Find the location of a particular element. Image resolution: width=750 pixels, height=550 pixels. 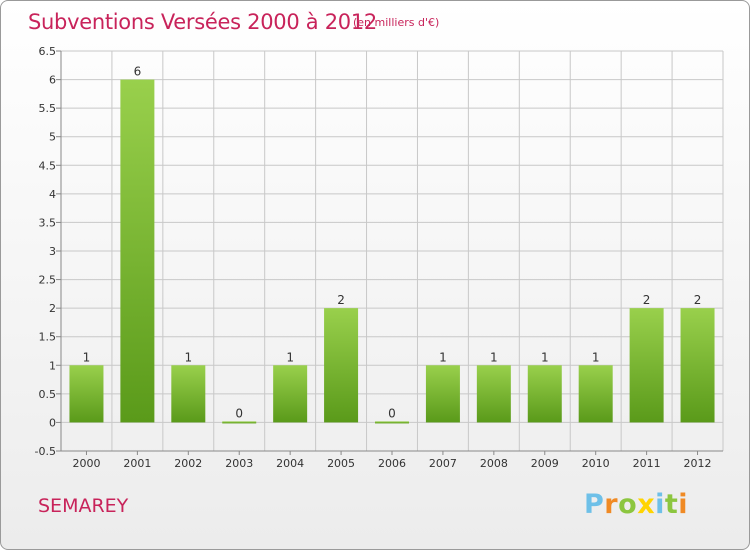

y-tick-label: 0 is located at coordinates (52, 422).